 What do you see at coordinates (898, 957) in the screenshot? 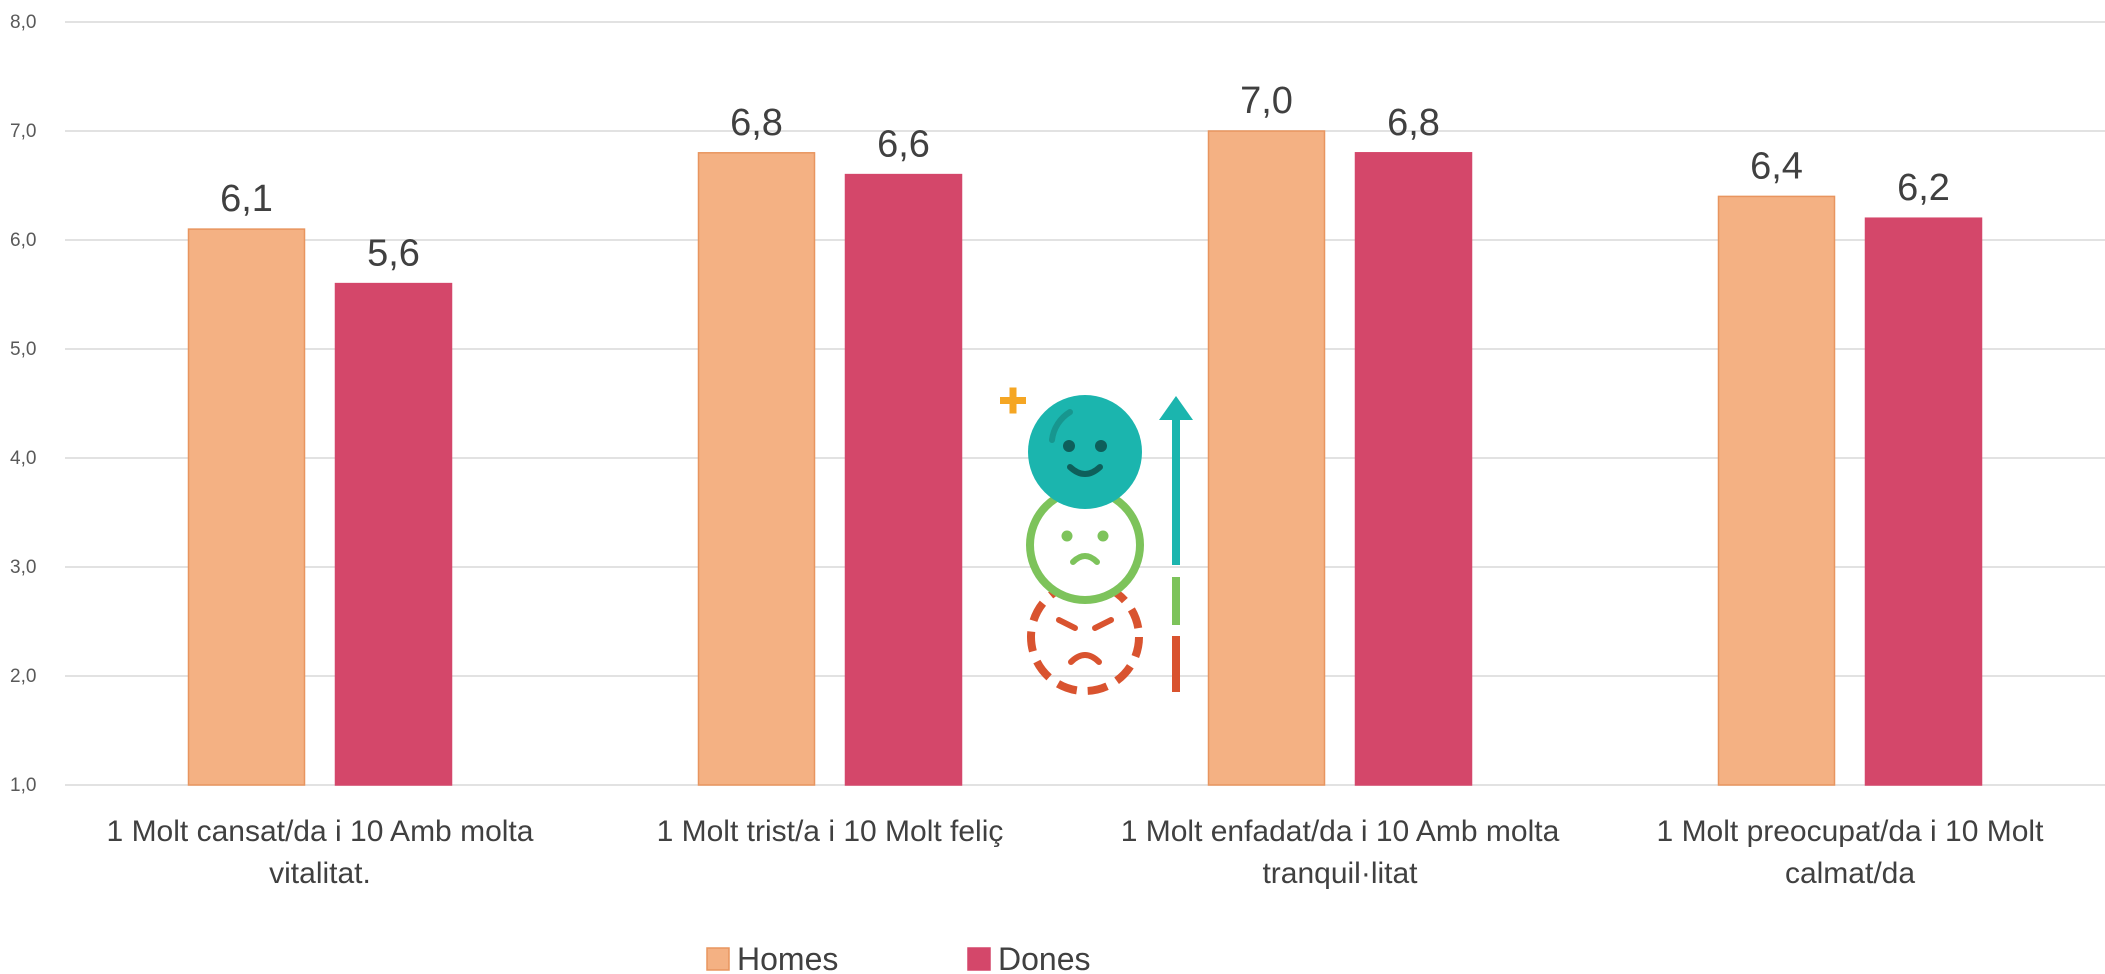
I see `legend: Homes Dones` at bounding box center [898, 957].